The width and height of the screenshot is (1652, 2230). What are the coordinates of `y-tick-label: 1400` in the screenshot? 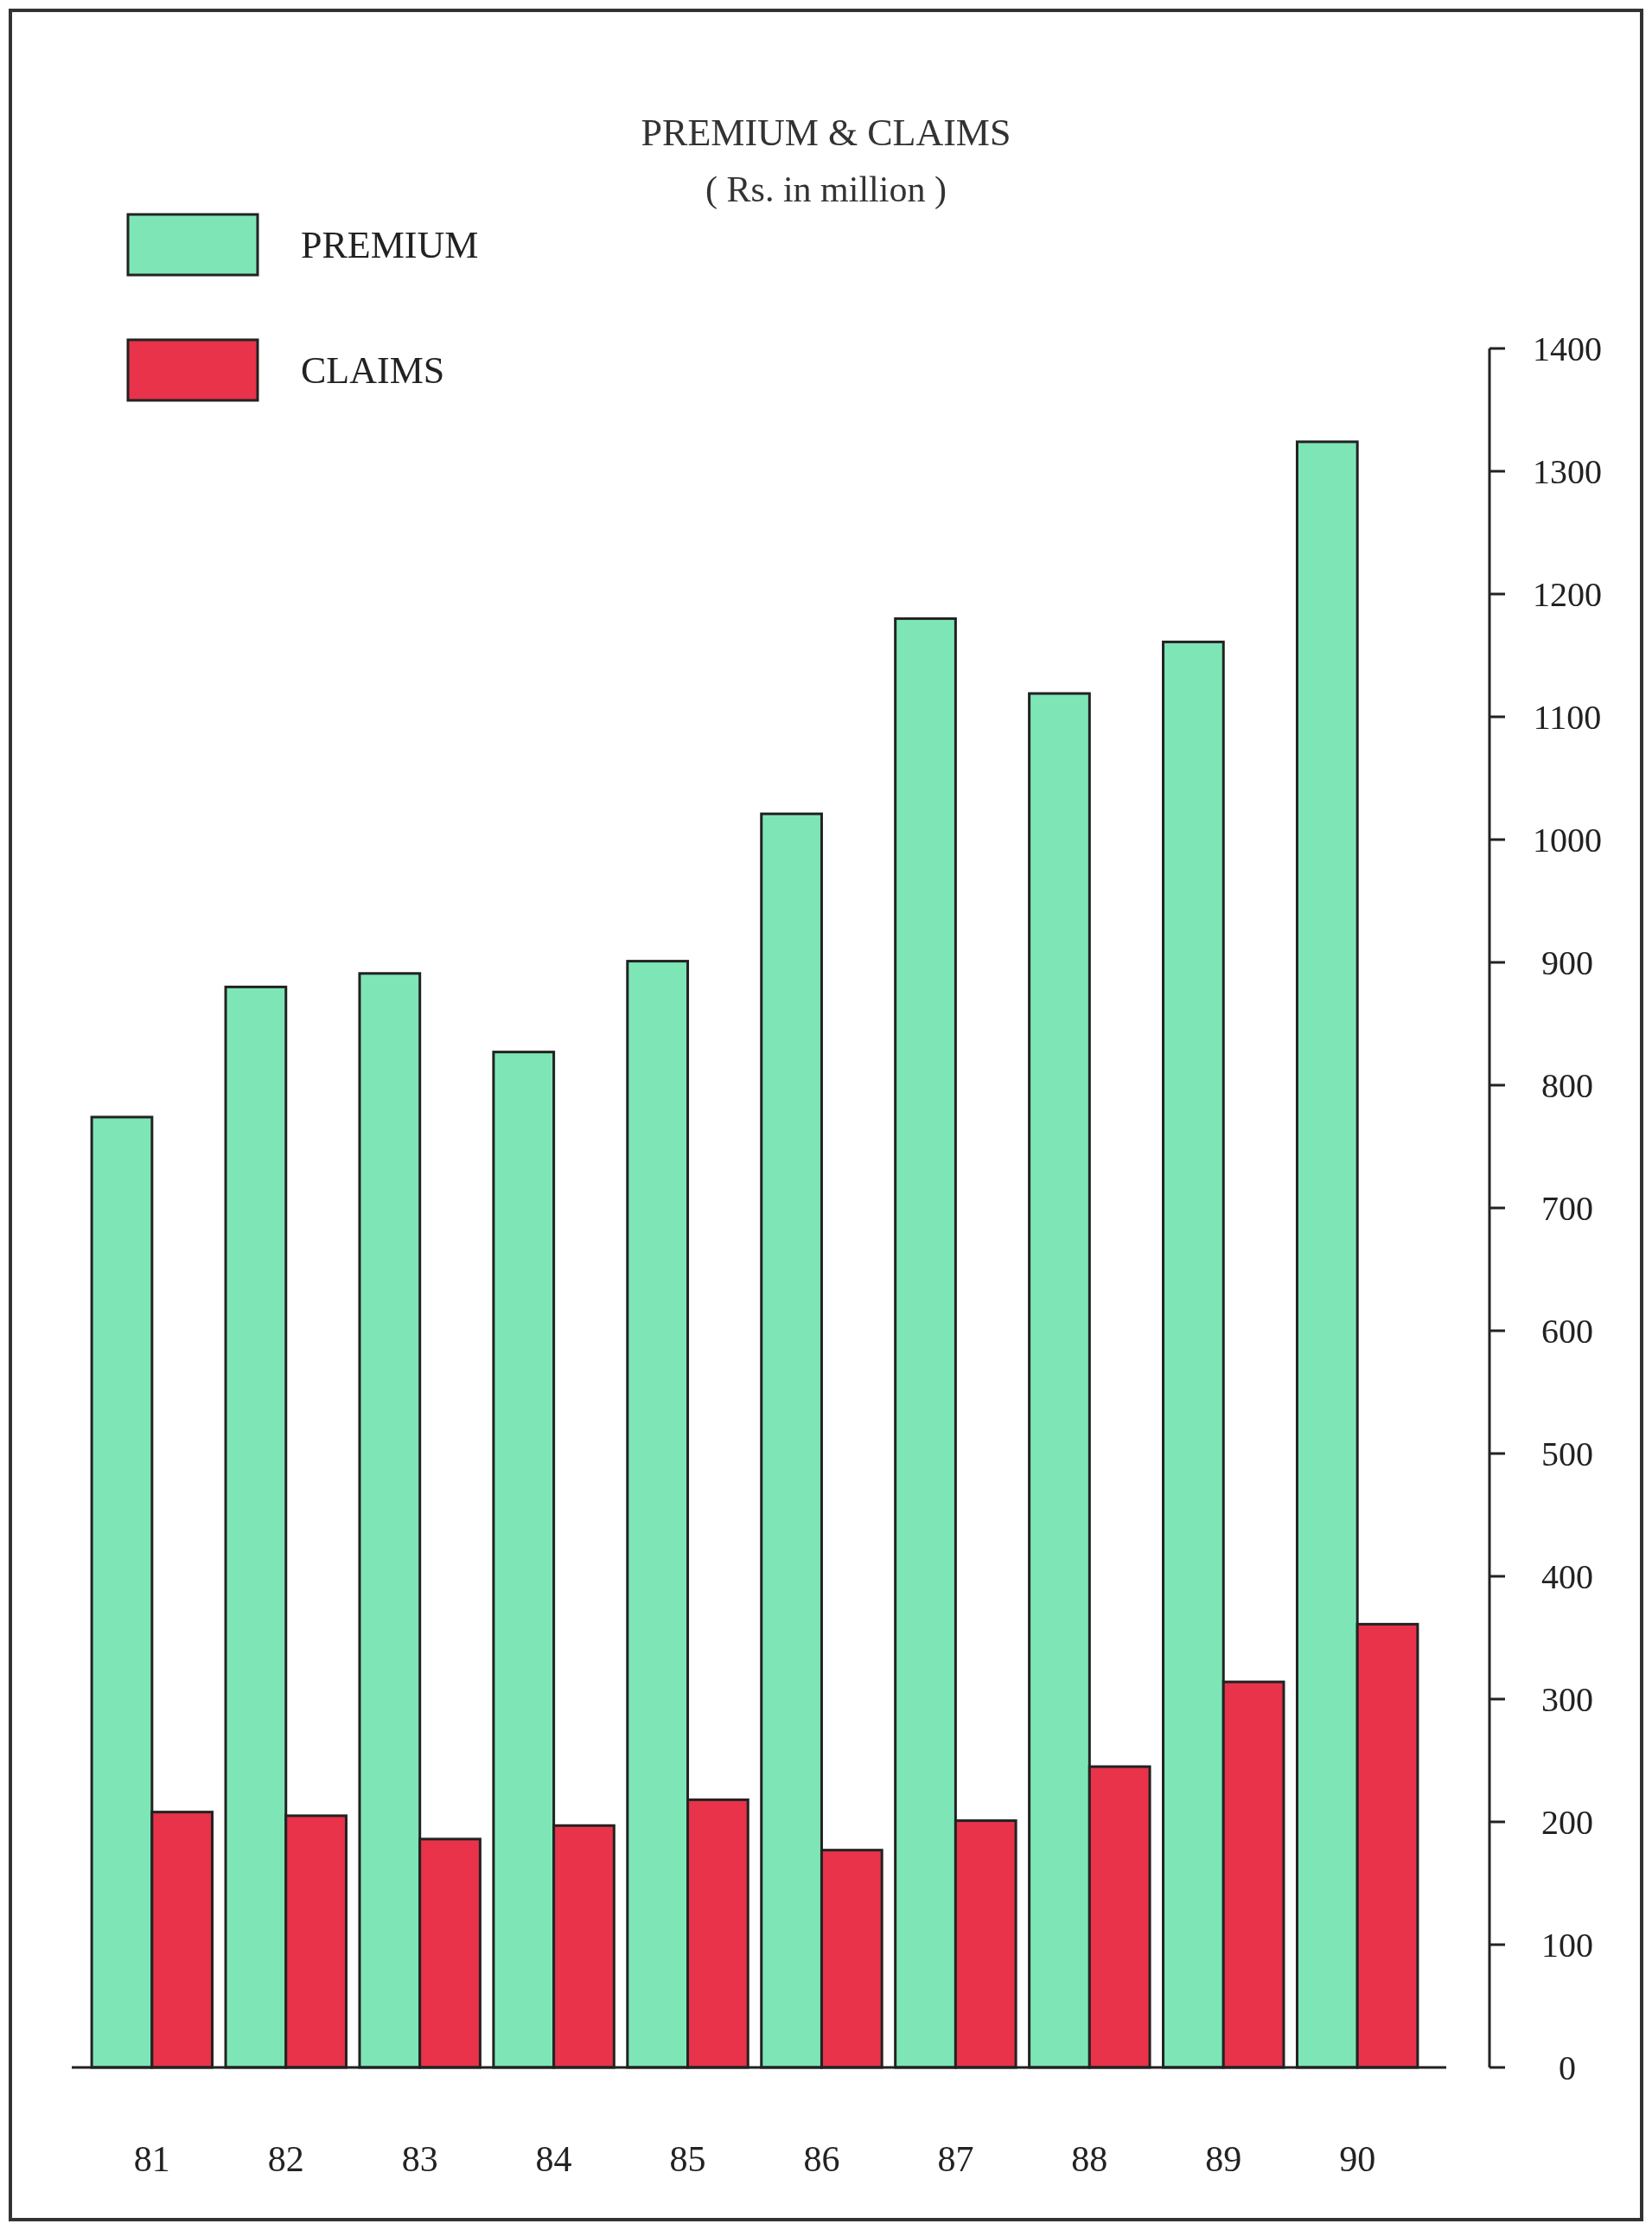 It's located at (1568, 348).